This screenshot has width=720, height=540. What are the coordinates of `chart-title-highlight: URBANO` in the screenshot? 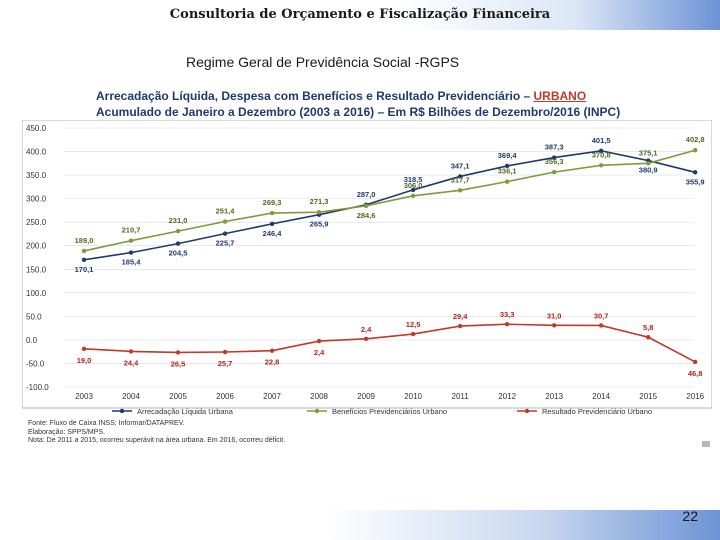 It's located at (560, 96).